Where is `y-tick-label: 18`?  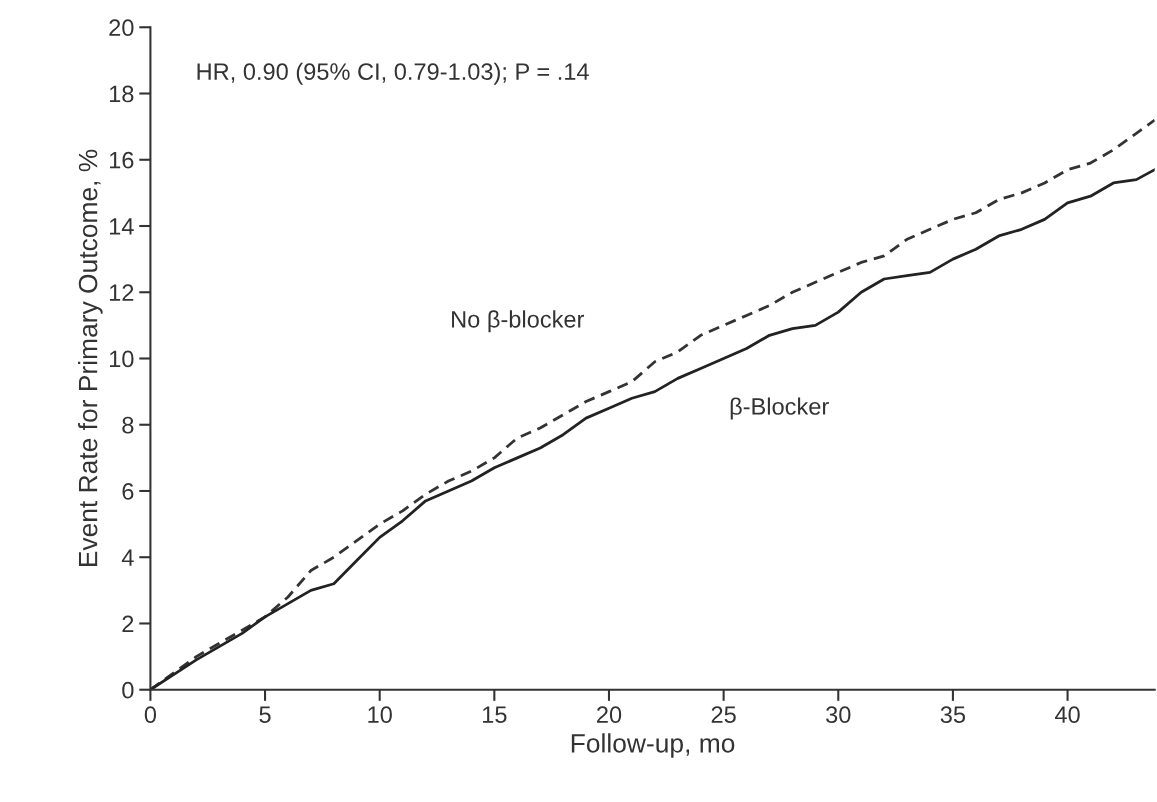 y-tick-label: 18 is located at coordinates (121, 94).